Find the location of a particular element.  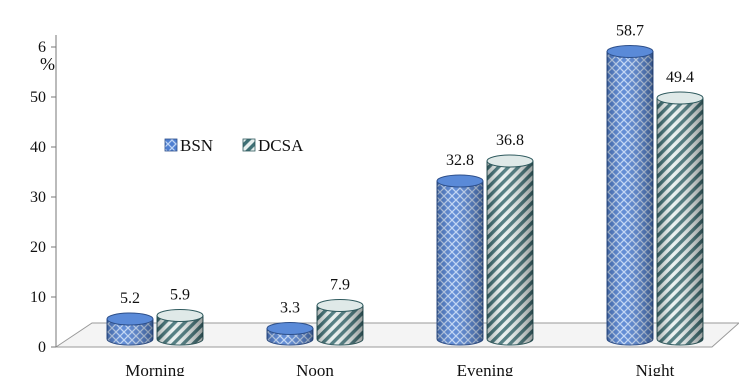

bar-dcsa-noon is located at coordinates (340, 322).